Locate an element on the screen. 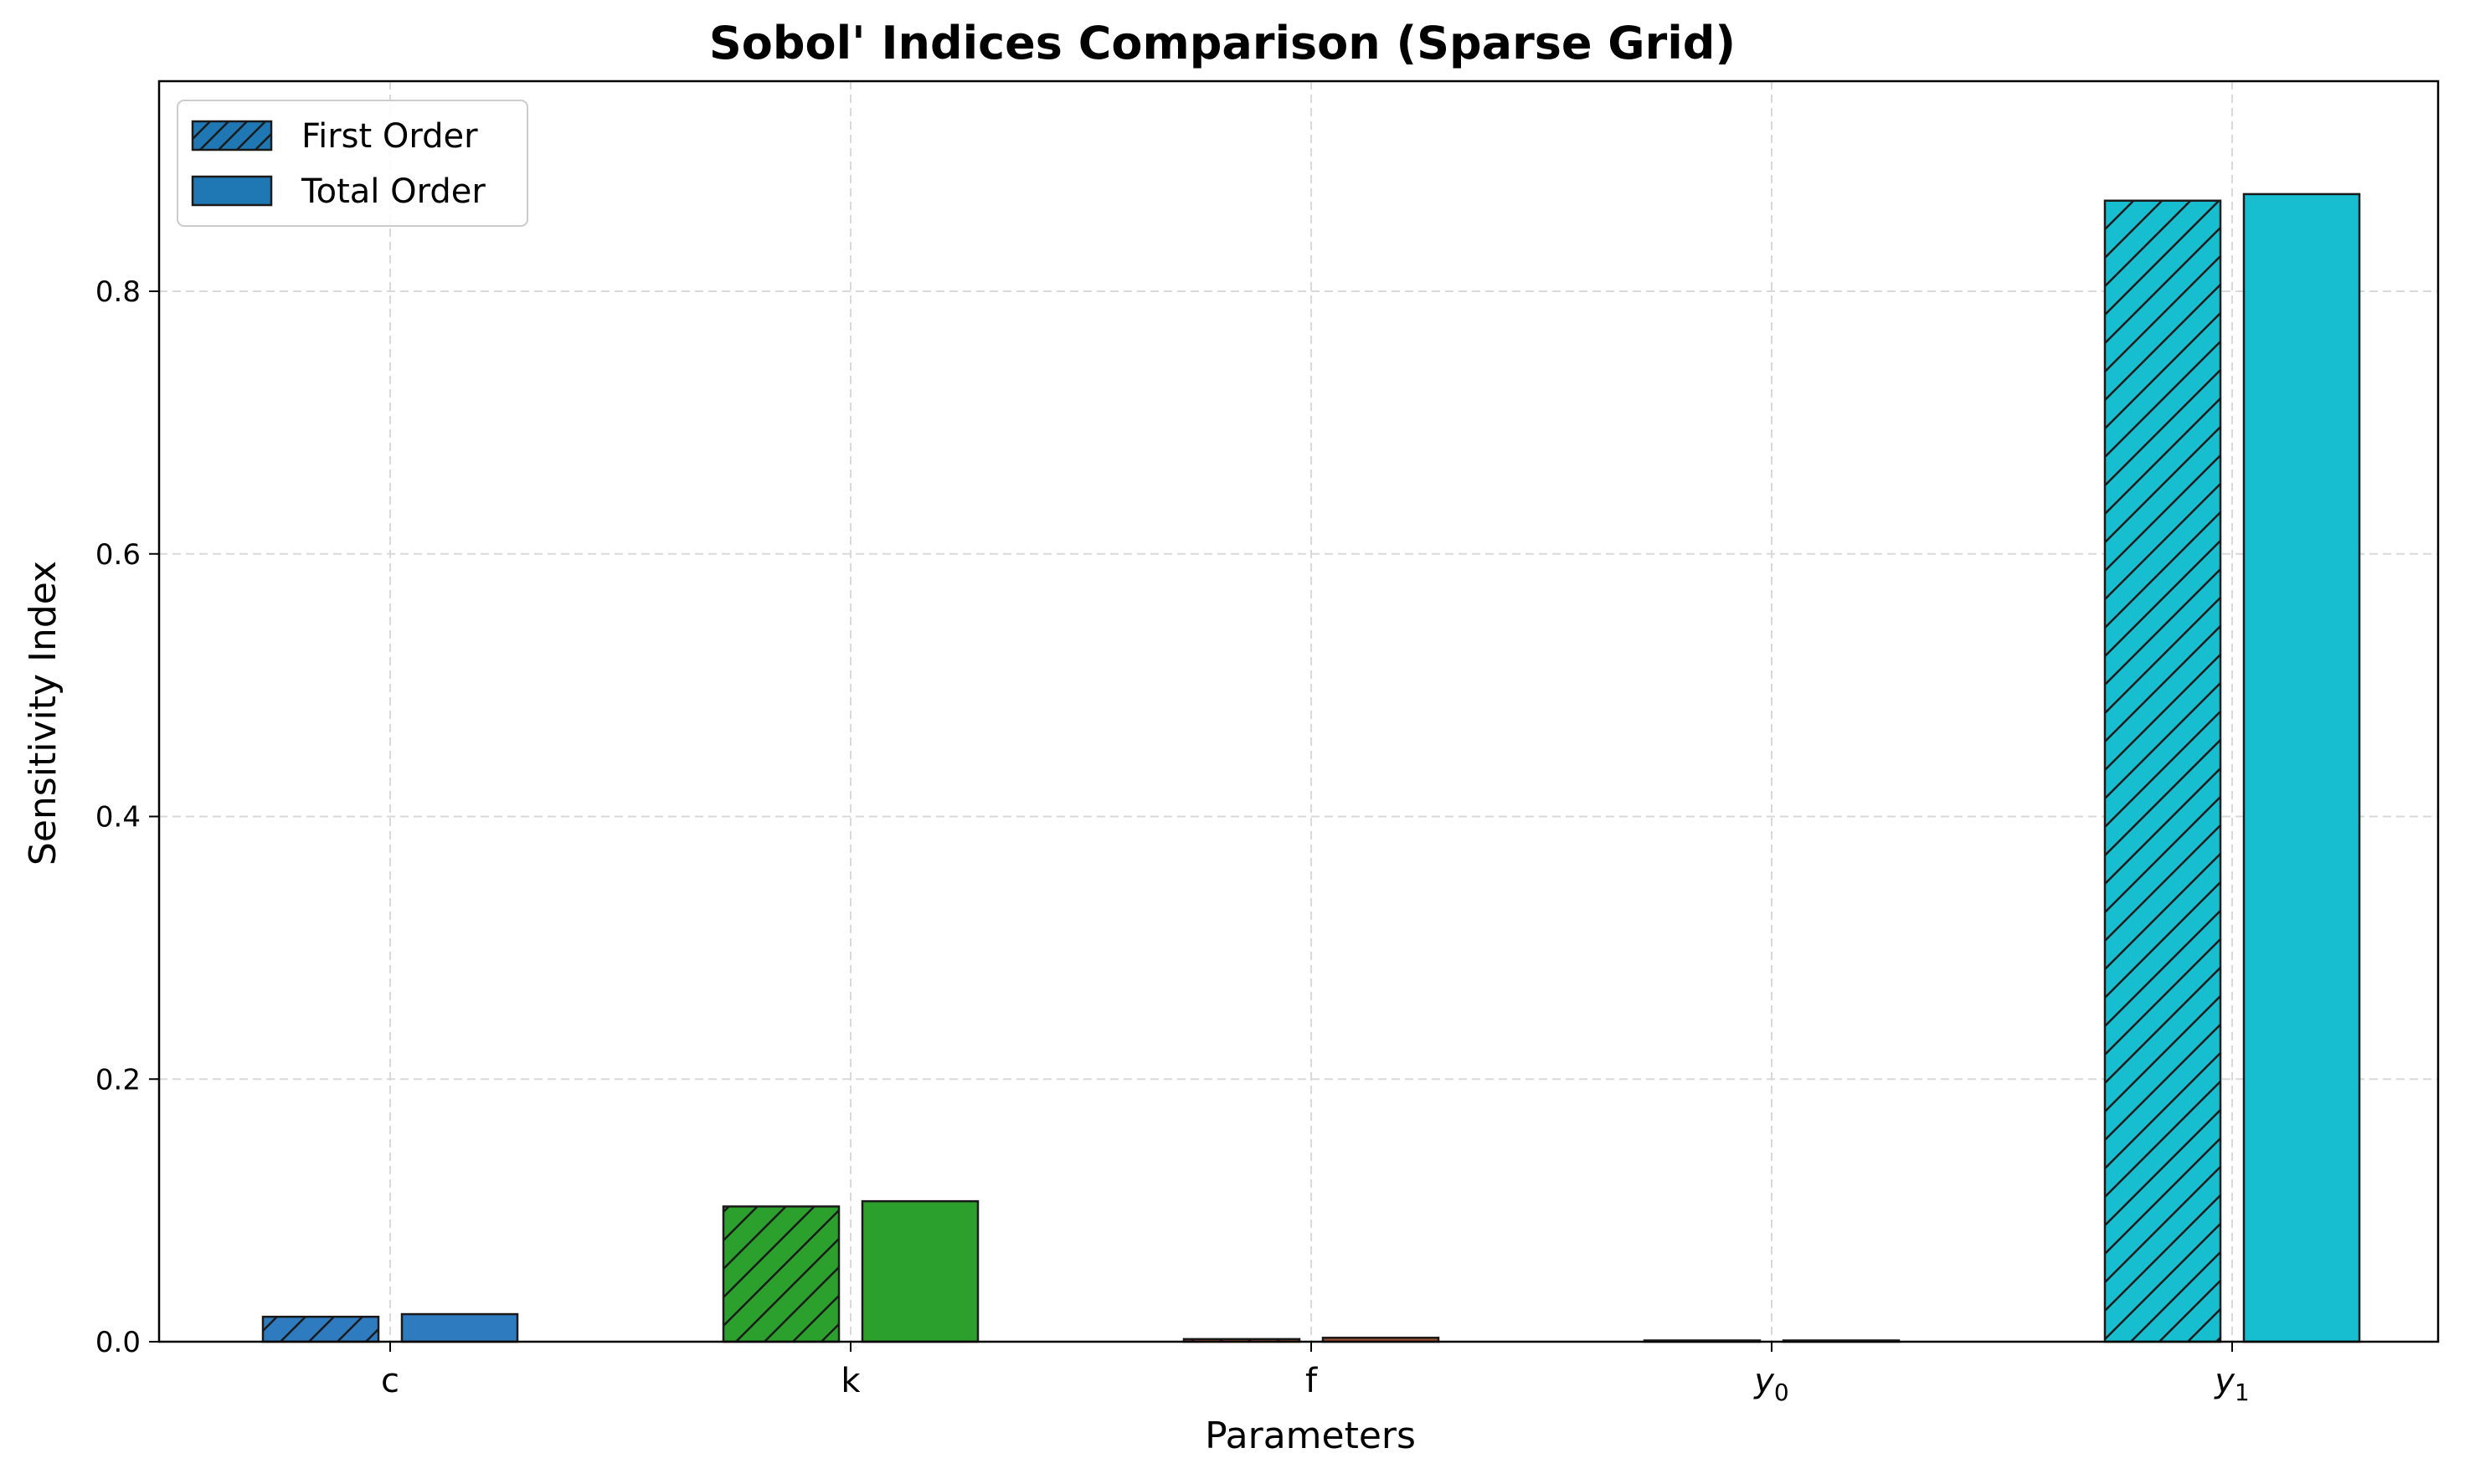  y-tick-label: 0.6 is located at coordinates (118, 555).